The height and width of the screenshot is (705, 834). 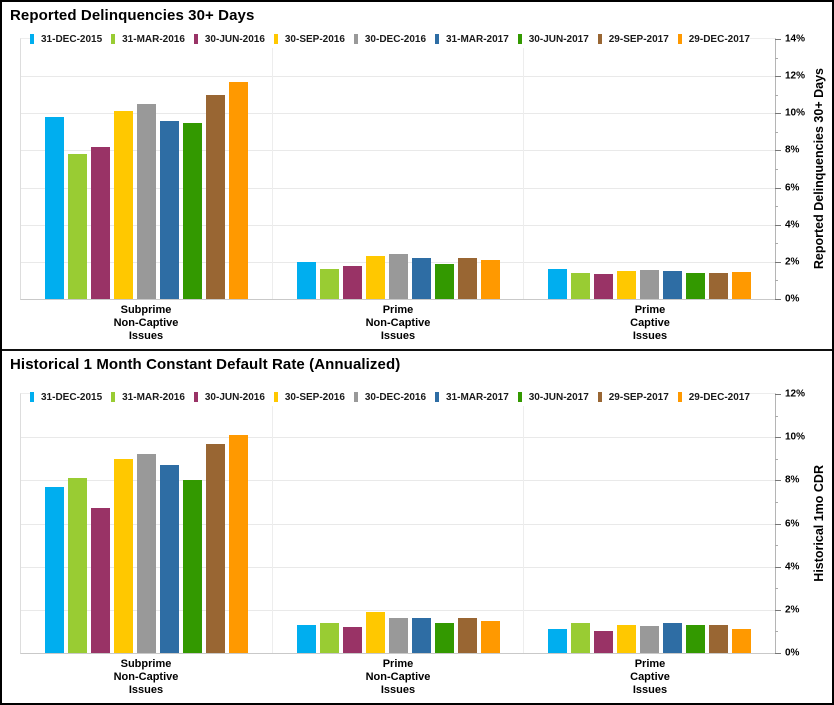 What do you see at coordinates (309, 397) in the screenshot?
I see `legend-item: 30-SEP-2016` at bounding box center [309, 397].